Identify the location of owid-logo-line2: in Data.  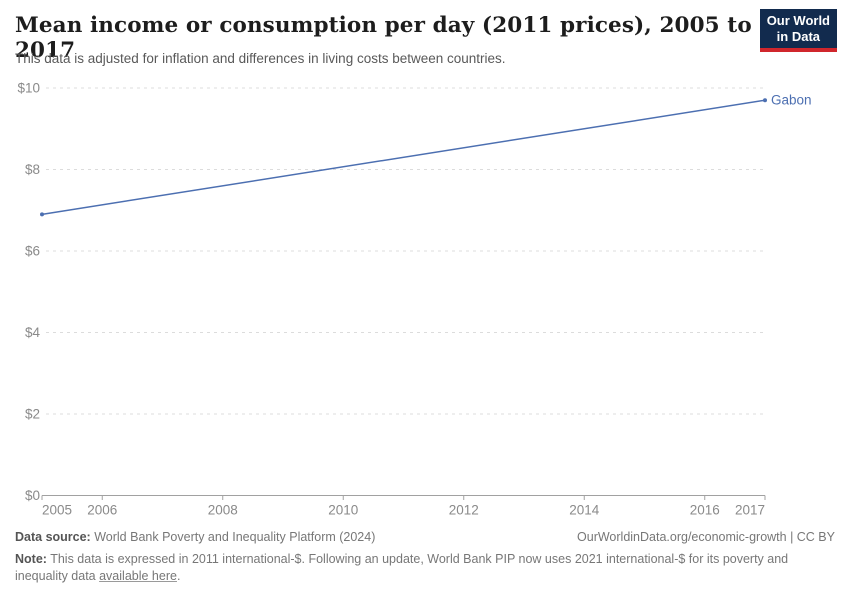
(798, 36).